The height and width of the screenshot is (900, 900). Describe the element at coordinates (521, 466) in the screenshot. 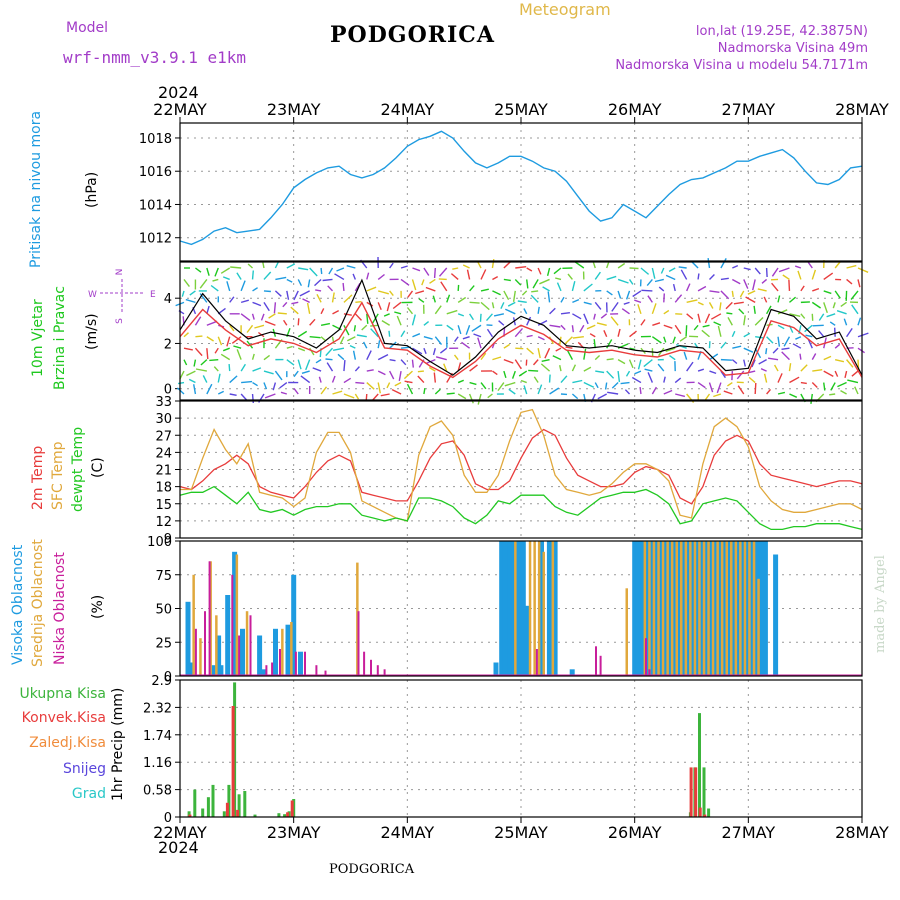

I see `t2m-line` at that location.